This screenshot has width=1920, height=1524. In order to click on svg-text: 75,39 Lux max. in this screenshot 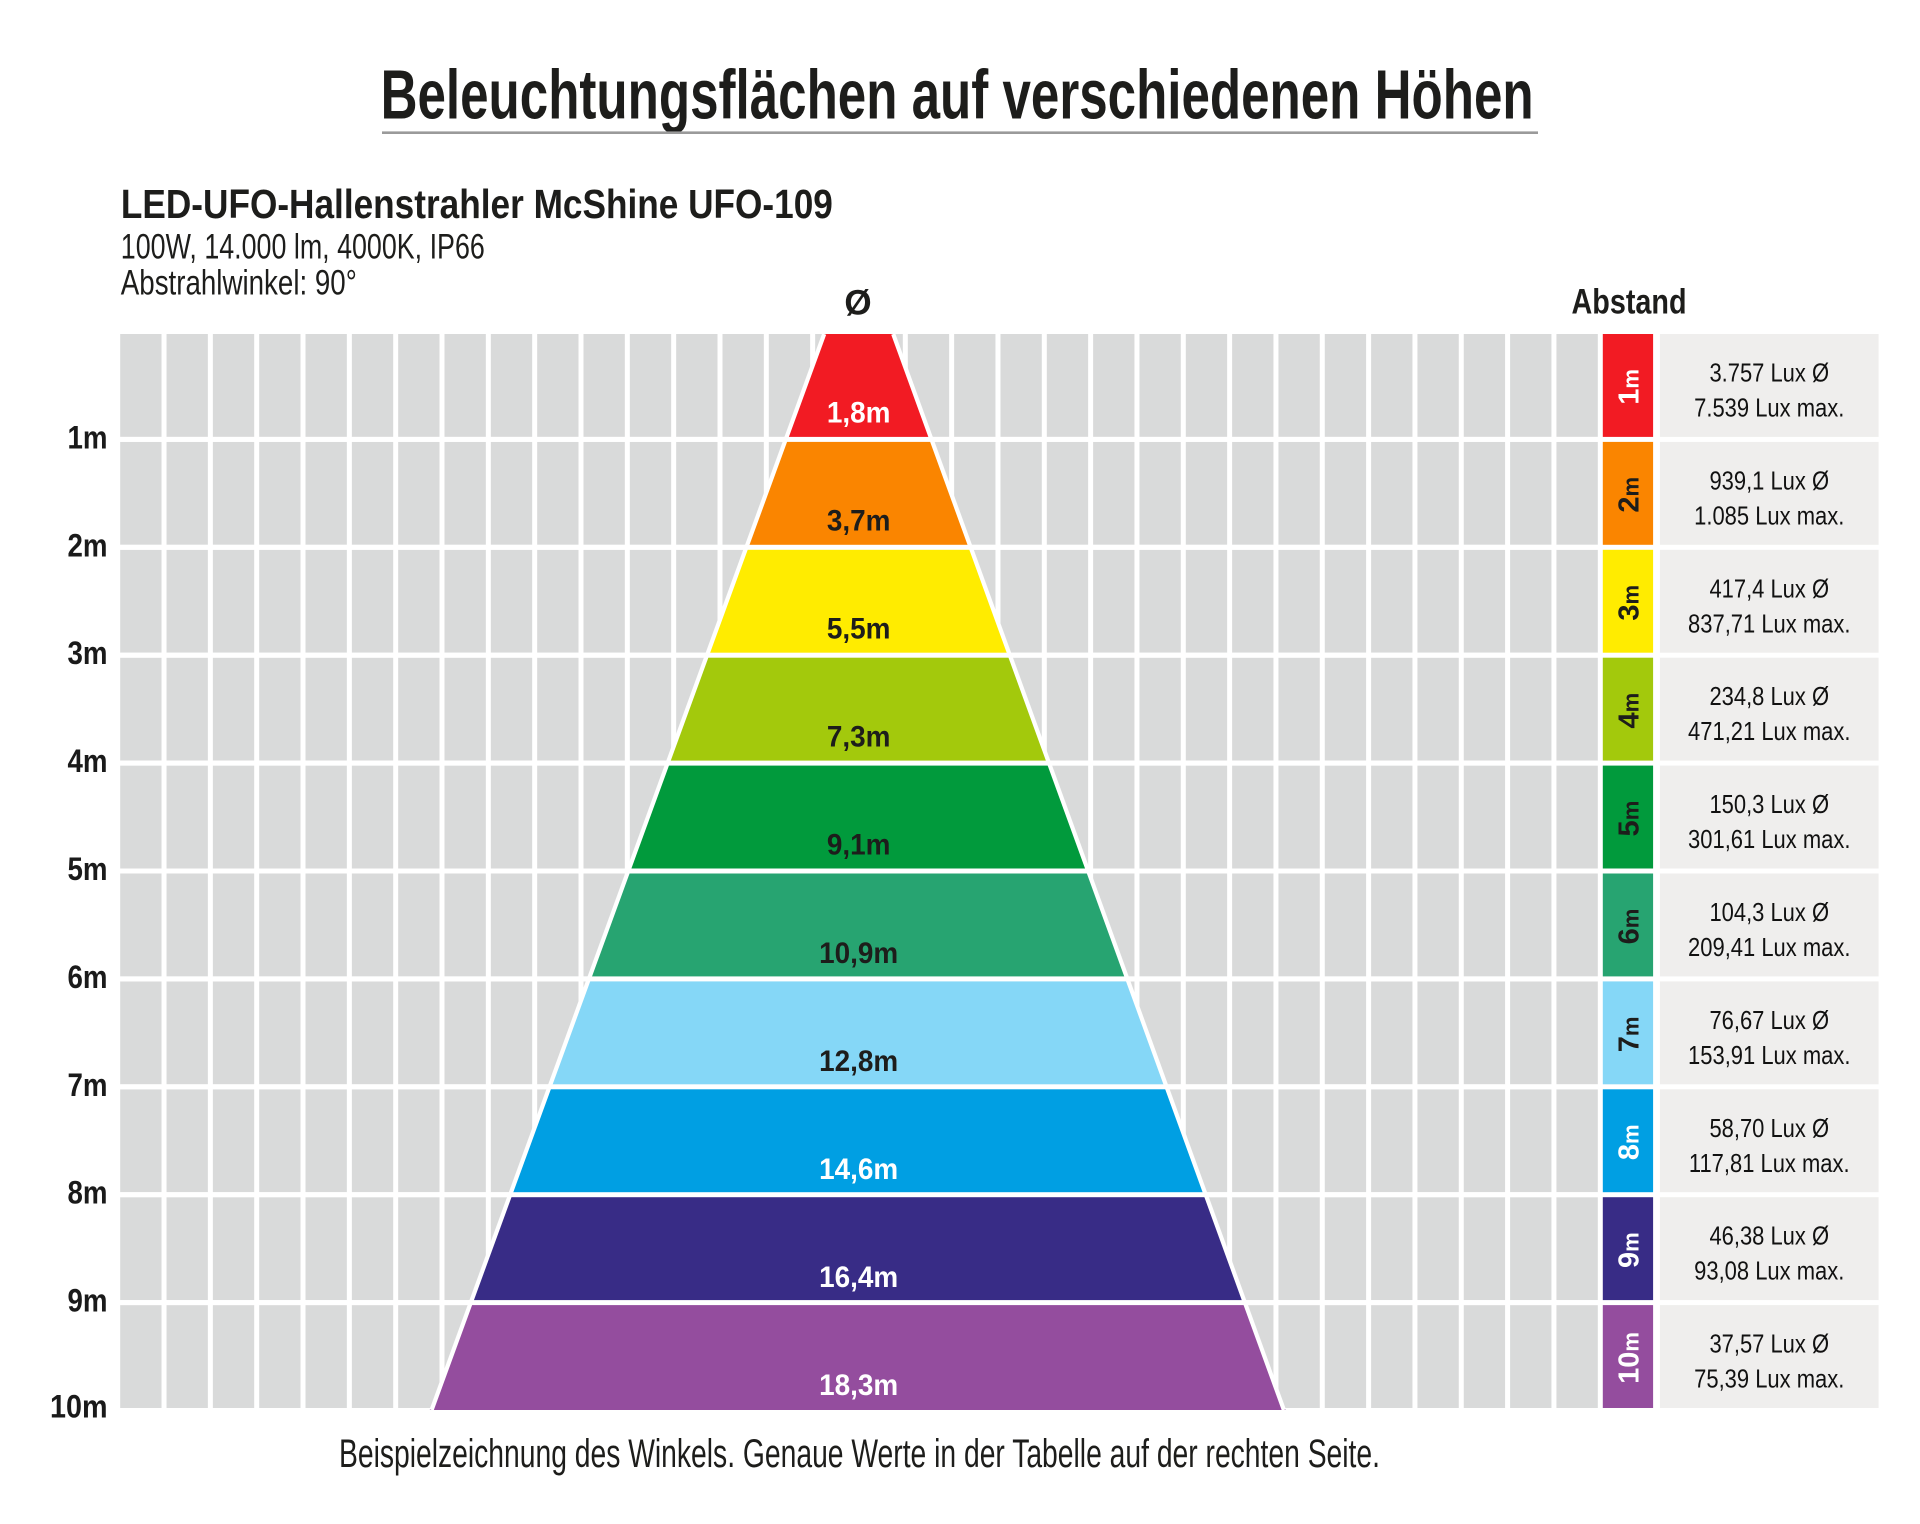, I will do `click(1769, 1379)`.